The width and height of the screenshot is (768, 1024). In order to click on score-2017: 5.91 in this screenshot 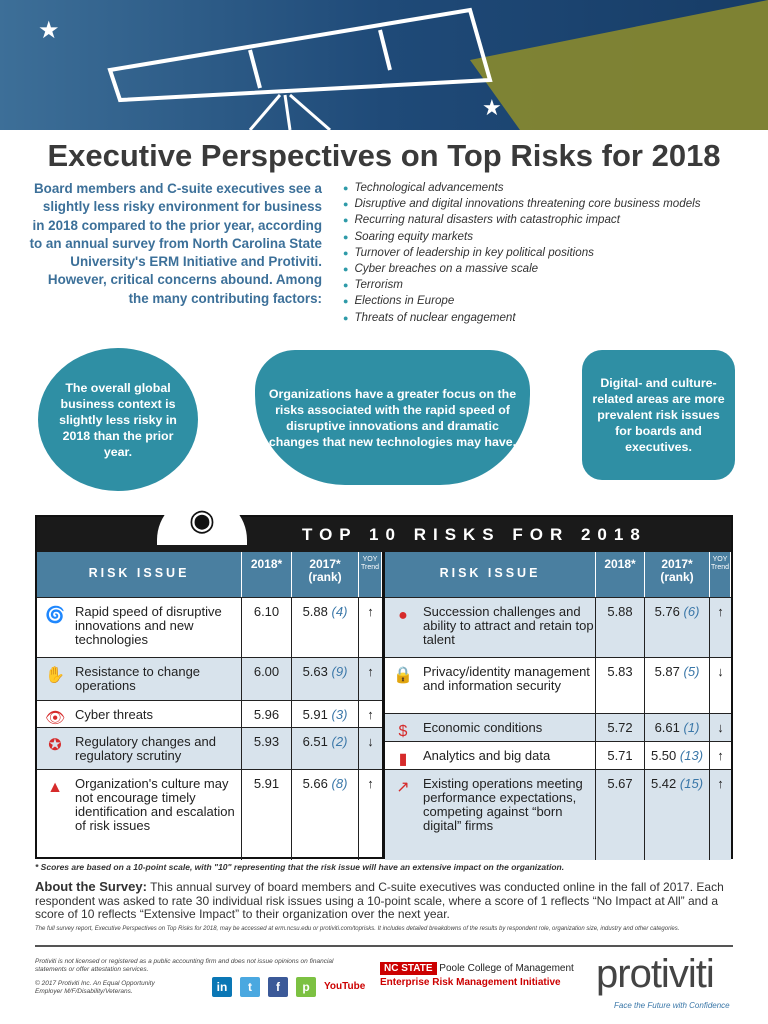, I will do `click(315, 714)`.